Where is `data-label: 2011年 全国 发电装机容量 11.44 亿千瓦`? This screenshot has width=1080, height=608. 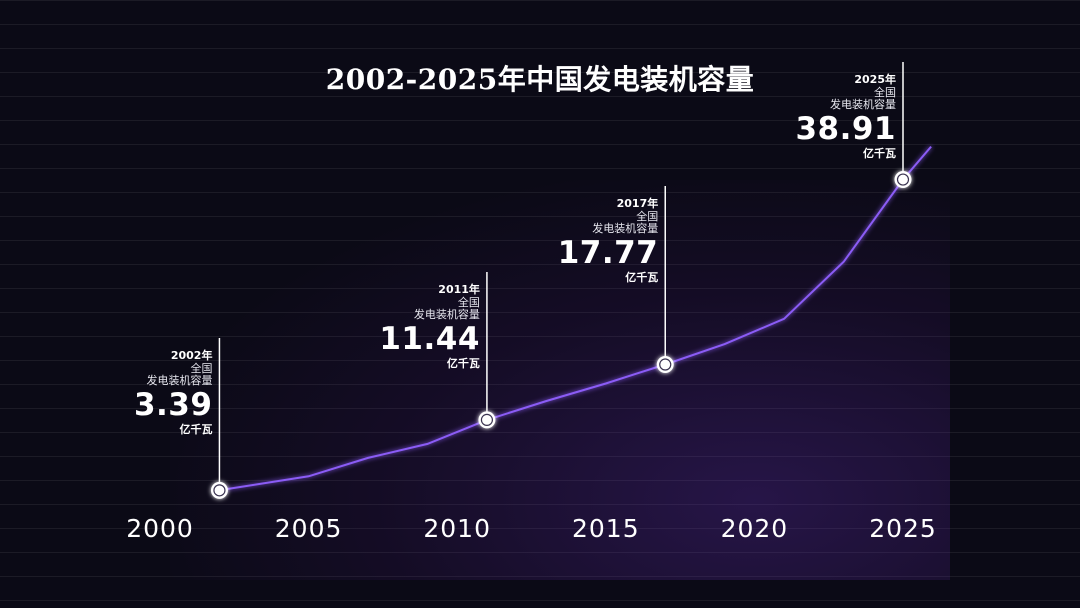 data-label: 2011年 全国 发电装机容量 11.44 亿千瓦 is located at coordinates (429, 327).